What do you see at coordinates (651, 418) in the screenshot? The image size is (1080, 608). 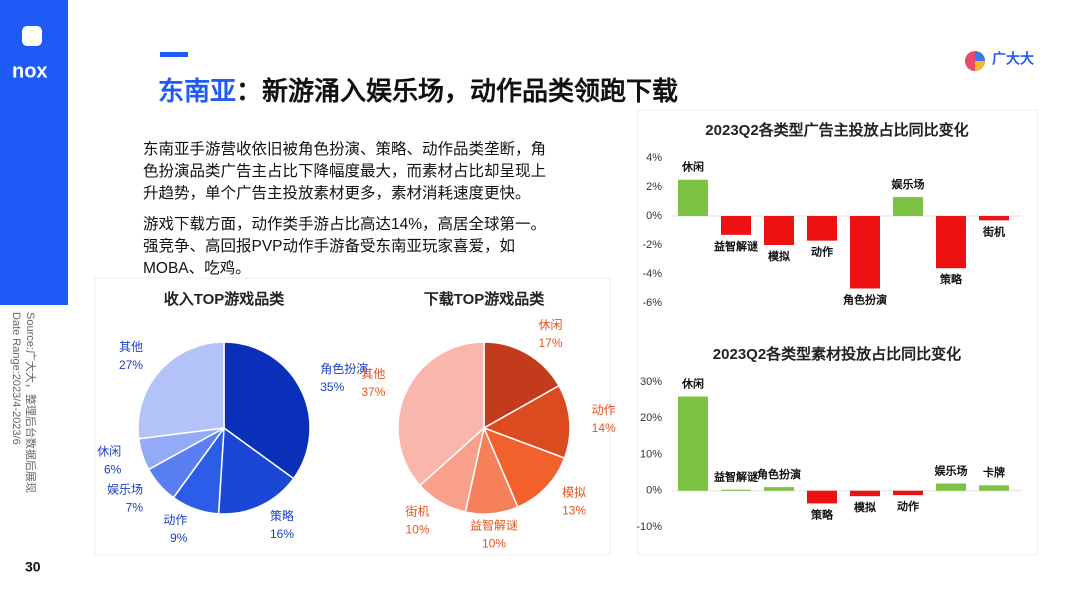 I see `y-tick-label: 20%` at bounding box center [651, 418].